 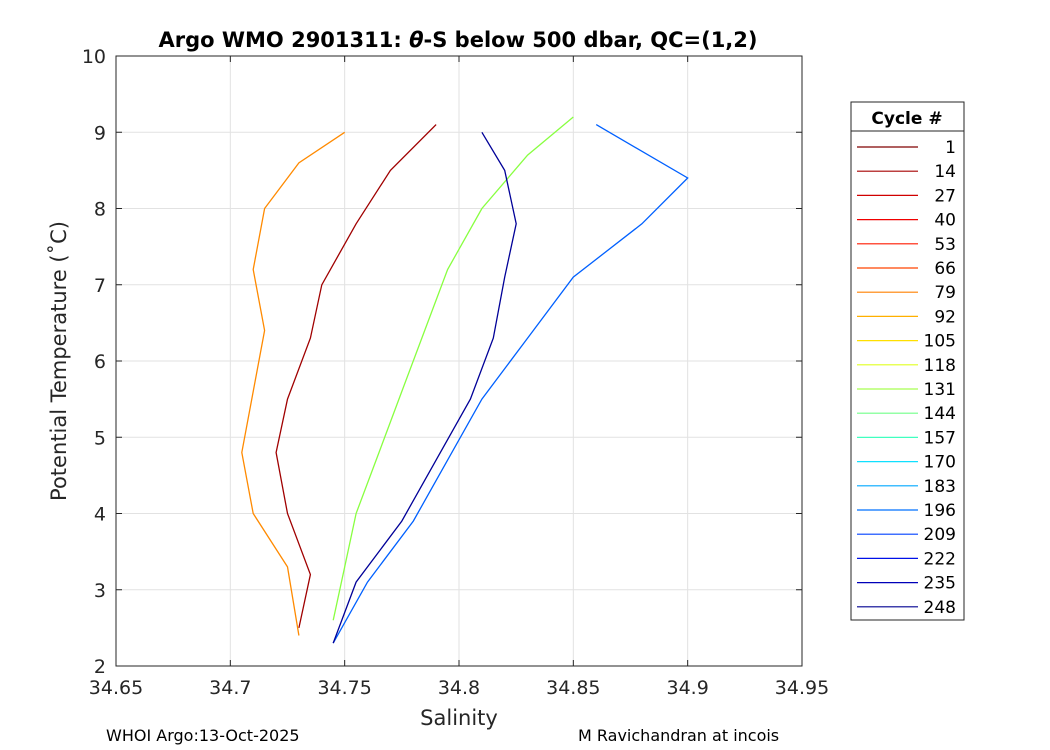 I want to click on legend-entry-label: 92, so click(x=945, y=317).